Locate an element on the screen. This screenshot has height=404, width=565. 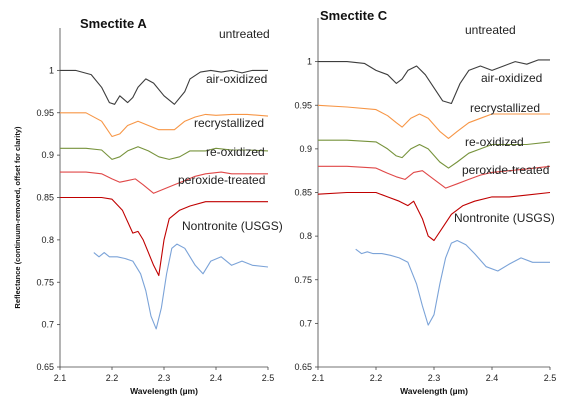
chart-title: Smectite C is located at coordinates (354, 15).